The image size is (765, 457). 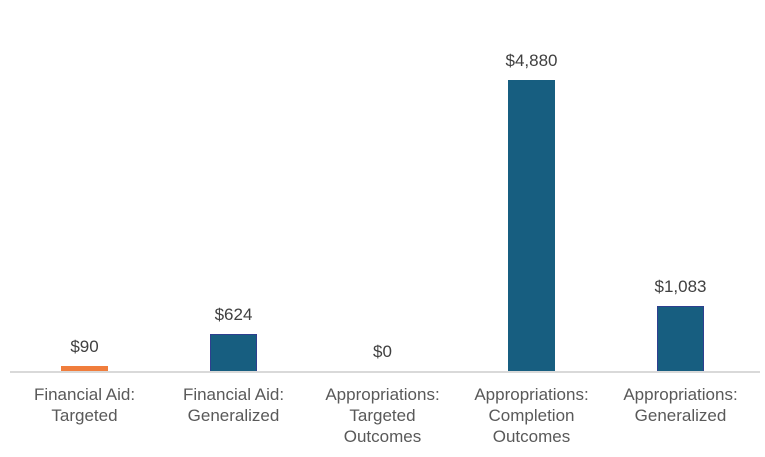 I want to click on x-axis-line, so click(x=385, y=372).